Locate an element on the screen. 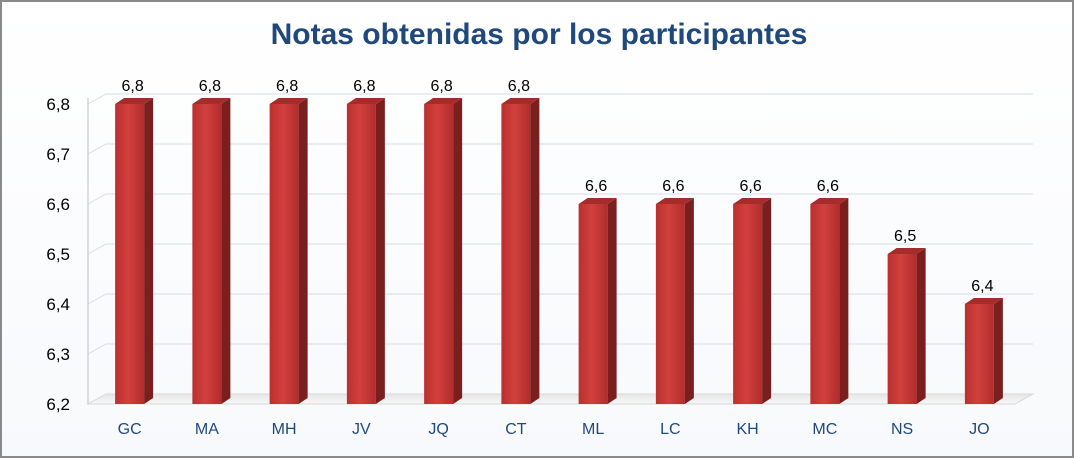  x-tick-label: JO is located at coordinates (979, 429).